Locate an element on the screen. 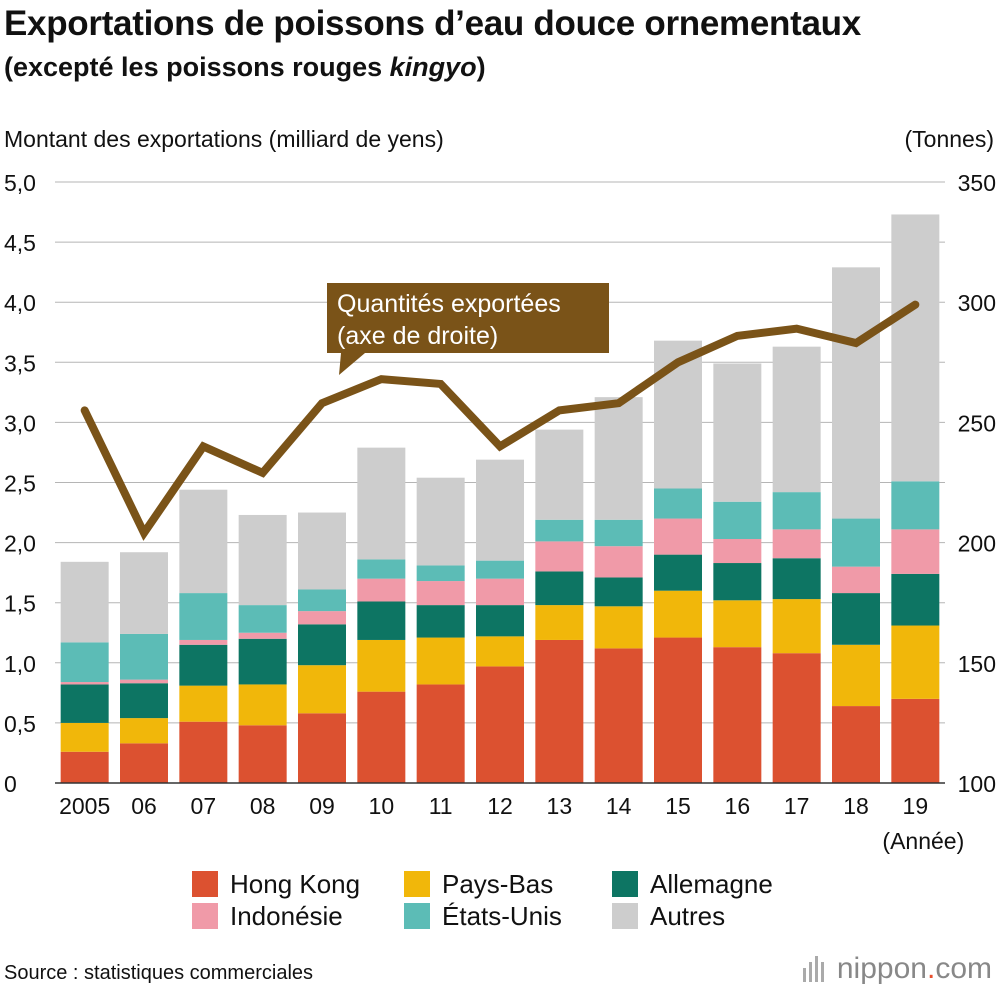 Image resolution: width=1000 pixels, height=994 pixels. legend-label-hong-kong: Hong Kong is located at coordinates (295, 883).